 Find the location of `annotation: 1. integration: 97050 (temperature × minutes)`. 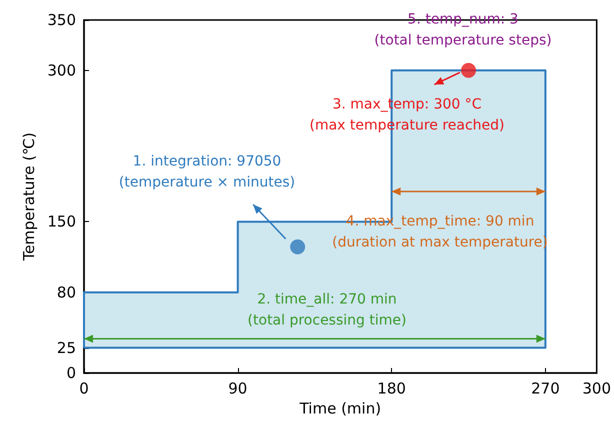

annotation: 1. integration: 97050 (temperature × minutes) is located at coordinates (207, 172).